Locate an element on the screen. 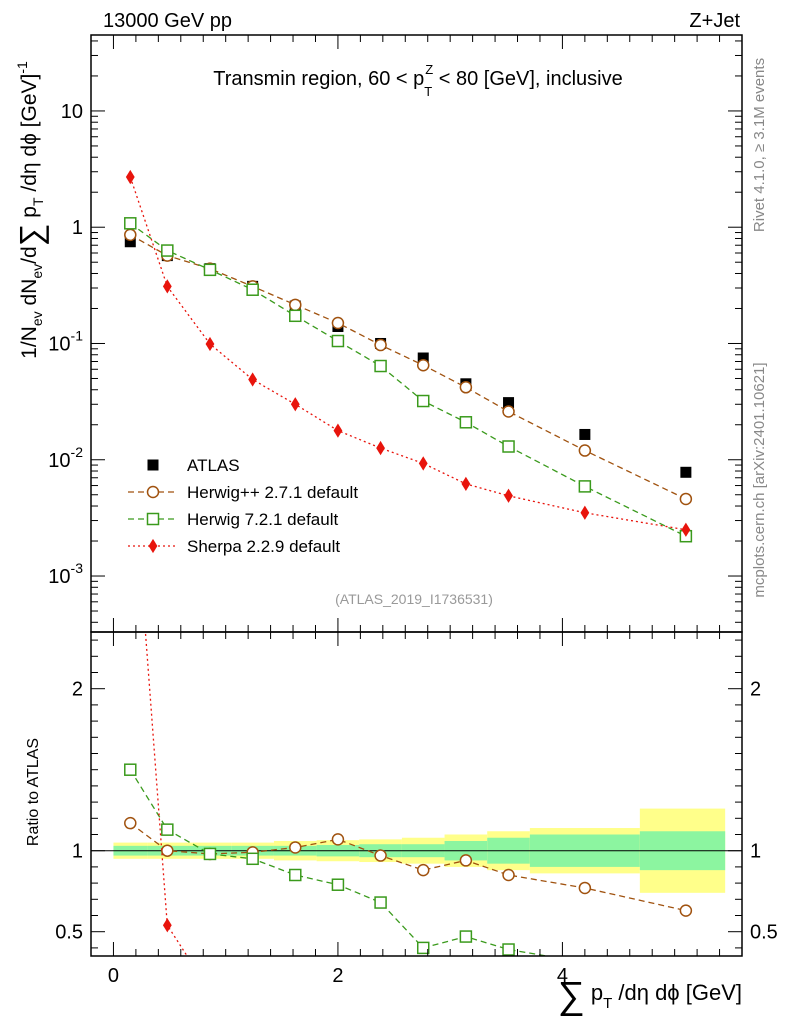 This screenshot has height=1024, width=786. analysis-label: (ATLAS_2019_I1736531) is located at coordinates (414, 599).